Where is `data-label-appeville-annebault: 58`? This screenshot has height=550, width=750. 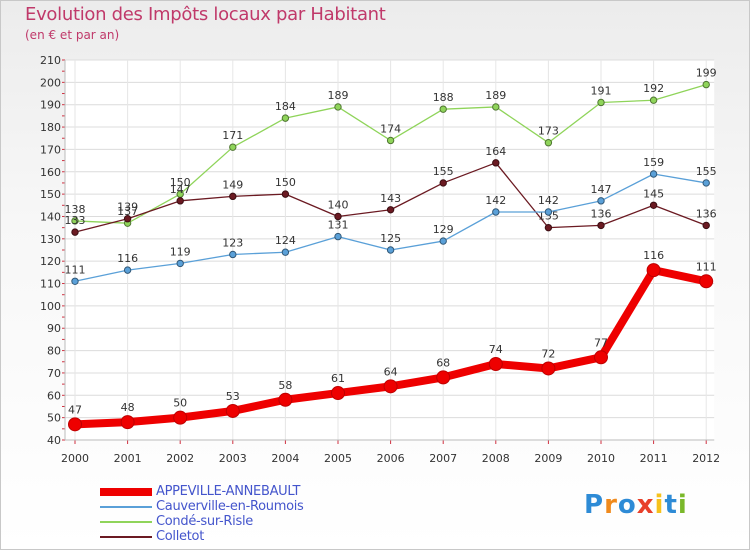 data-label-appeville-annebault: 58 is located at coordinates (285, 385).